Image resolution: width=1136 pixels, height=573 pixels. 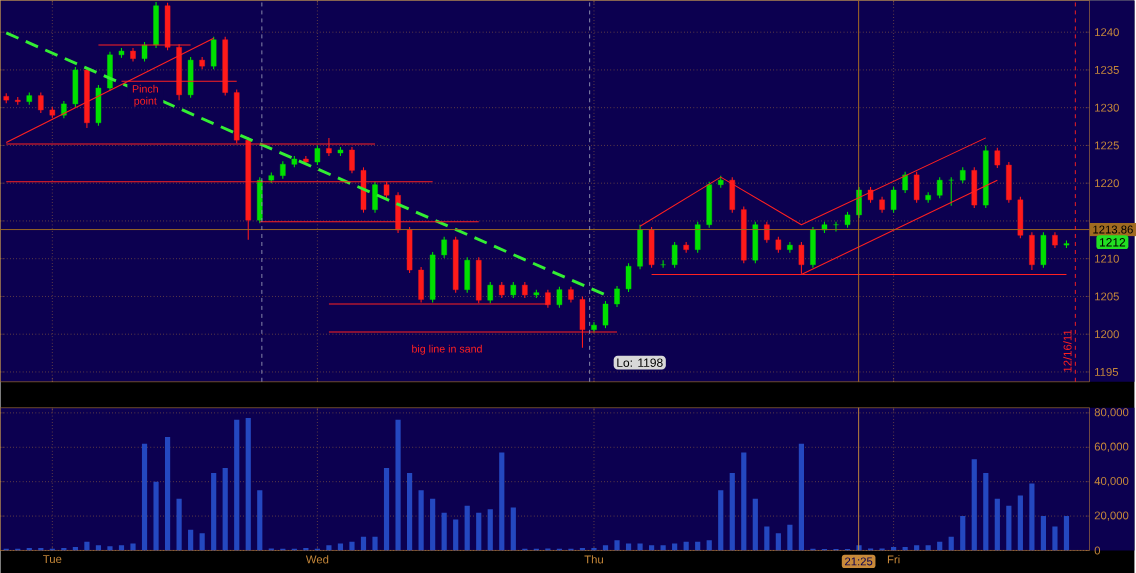 I want to click on y-tick-label: 1230, so click(x=1107, y=107).